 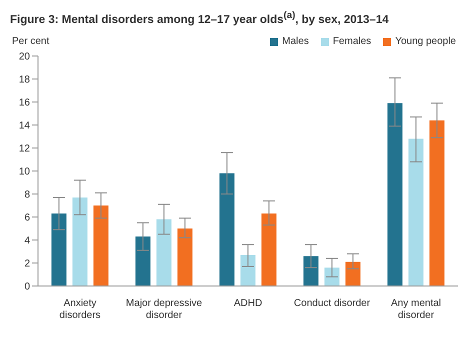 What do you see at coordinates (295, 41) in the screenshot?
I see `legend-label: Males` at bounding box center [295, 41].